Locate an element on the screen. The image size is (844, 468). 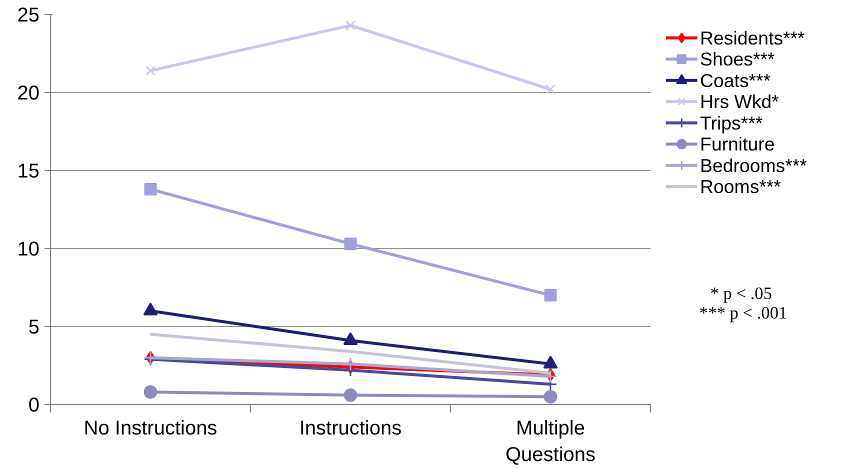
legend-label: Coats*** is located at coordinates (735, 80).